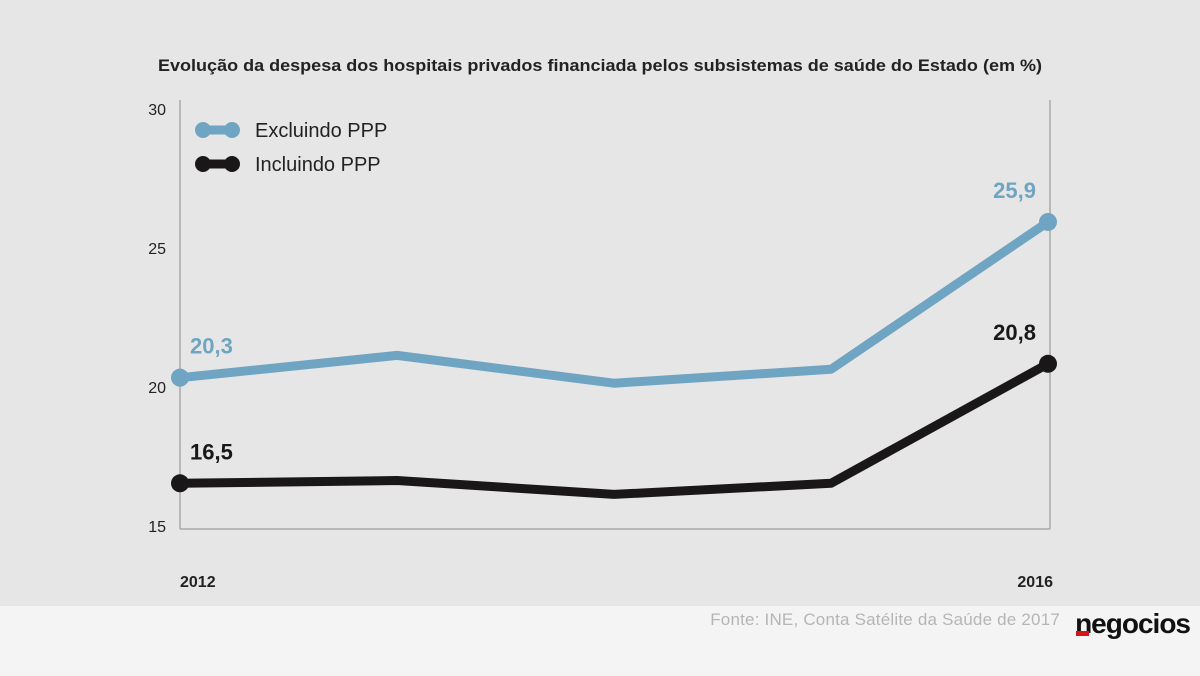 This screenshot has height=676, width=1200. Describe the element at coordinates (1035, 582) in the screenshot. I see `x-tick-label: 2016` at that location.